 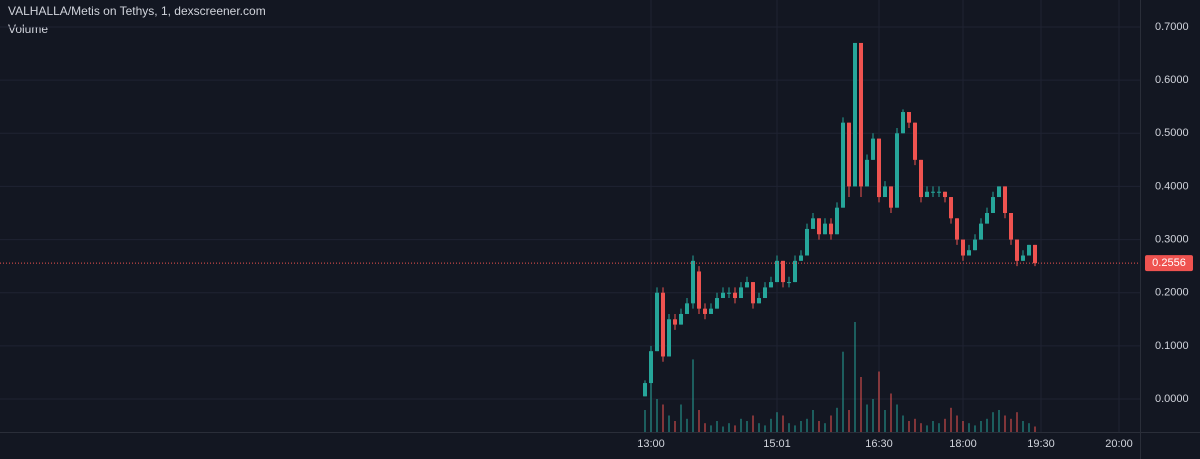 What do you see at coordinates (1119, 444) in the screenshot?
I see `x-tick-label: 20:00` at bounding box center [1119, 444].